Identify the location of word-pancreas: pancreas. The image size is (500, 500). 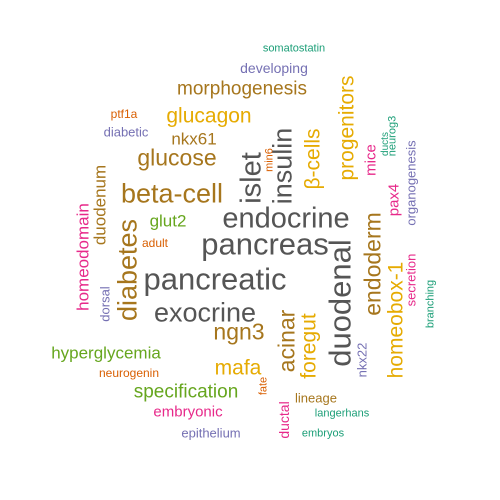
(265, 244).